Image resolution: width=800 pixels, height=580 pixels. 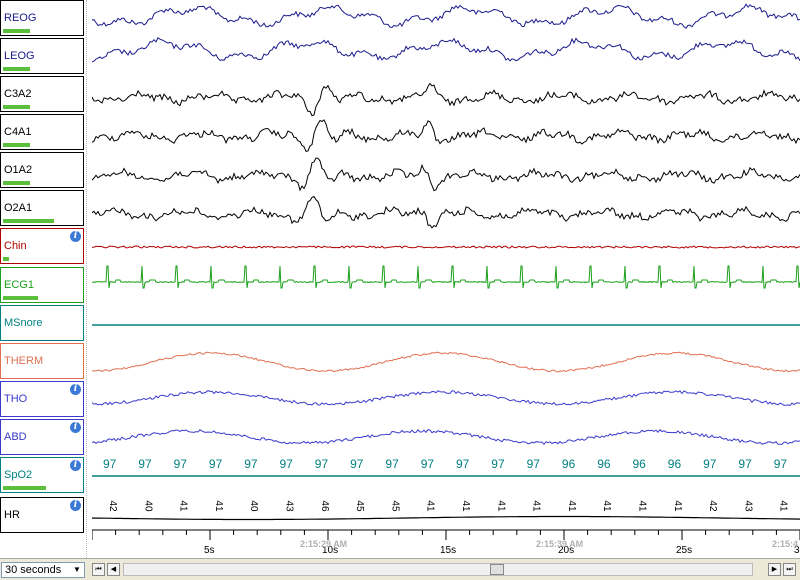 I want to click on channel-name: C4A1, so click(x=18, y=132).